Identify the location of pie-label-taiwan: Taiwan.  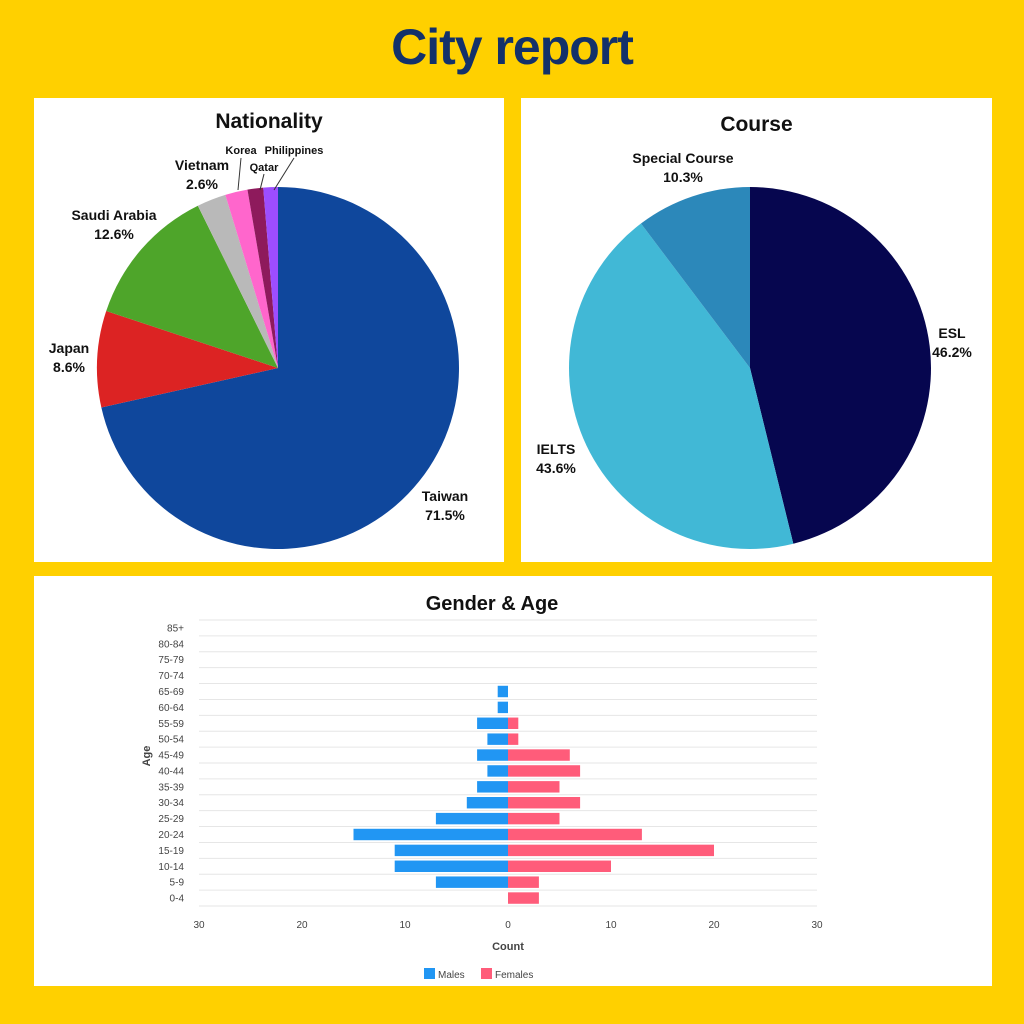
(445, 496).